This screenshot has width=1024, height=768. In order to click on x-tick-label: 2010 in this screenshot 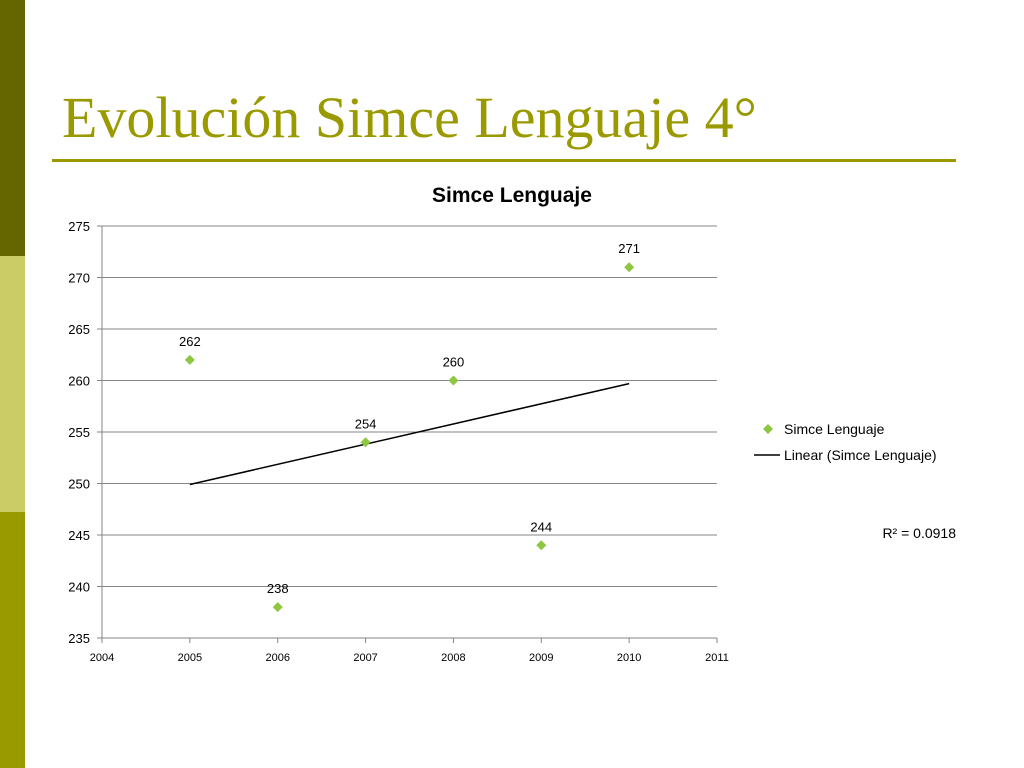, I will do `click(629, 658)`.